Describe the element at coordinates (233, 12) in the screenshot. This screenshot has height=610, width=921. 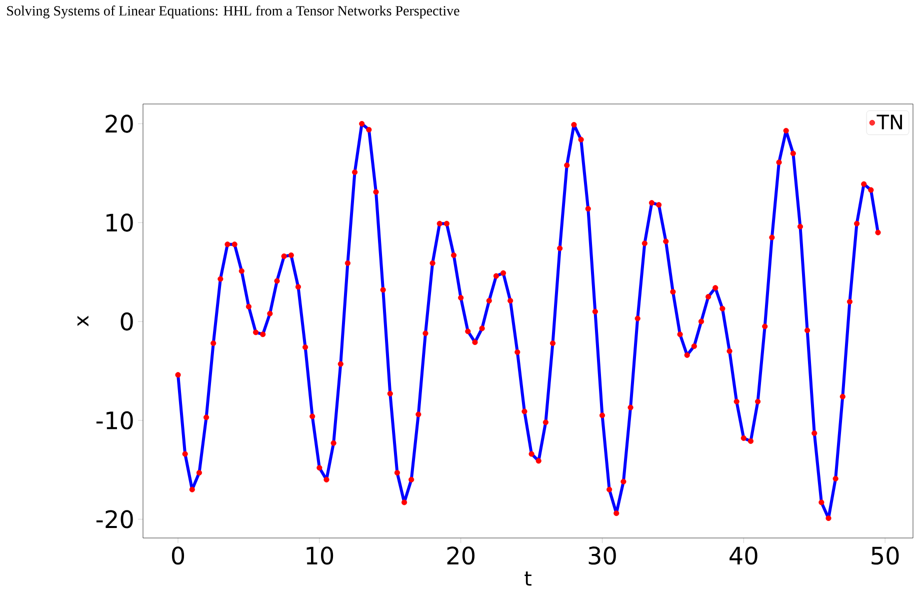
I see `chart-title: Solving Systems of Linear Equations: HHL from a Tensor Networks Perspective` at that location.